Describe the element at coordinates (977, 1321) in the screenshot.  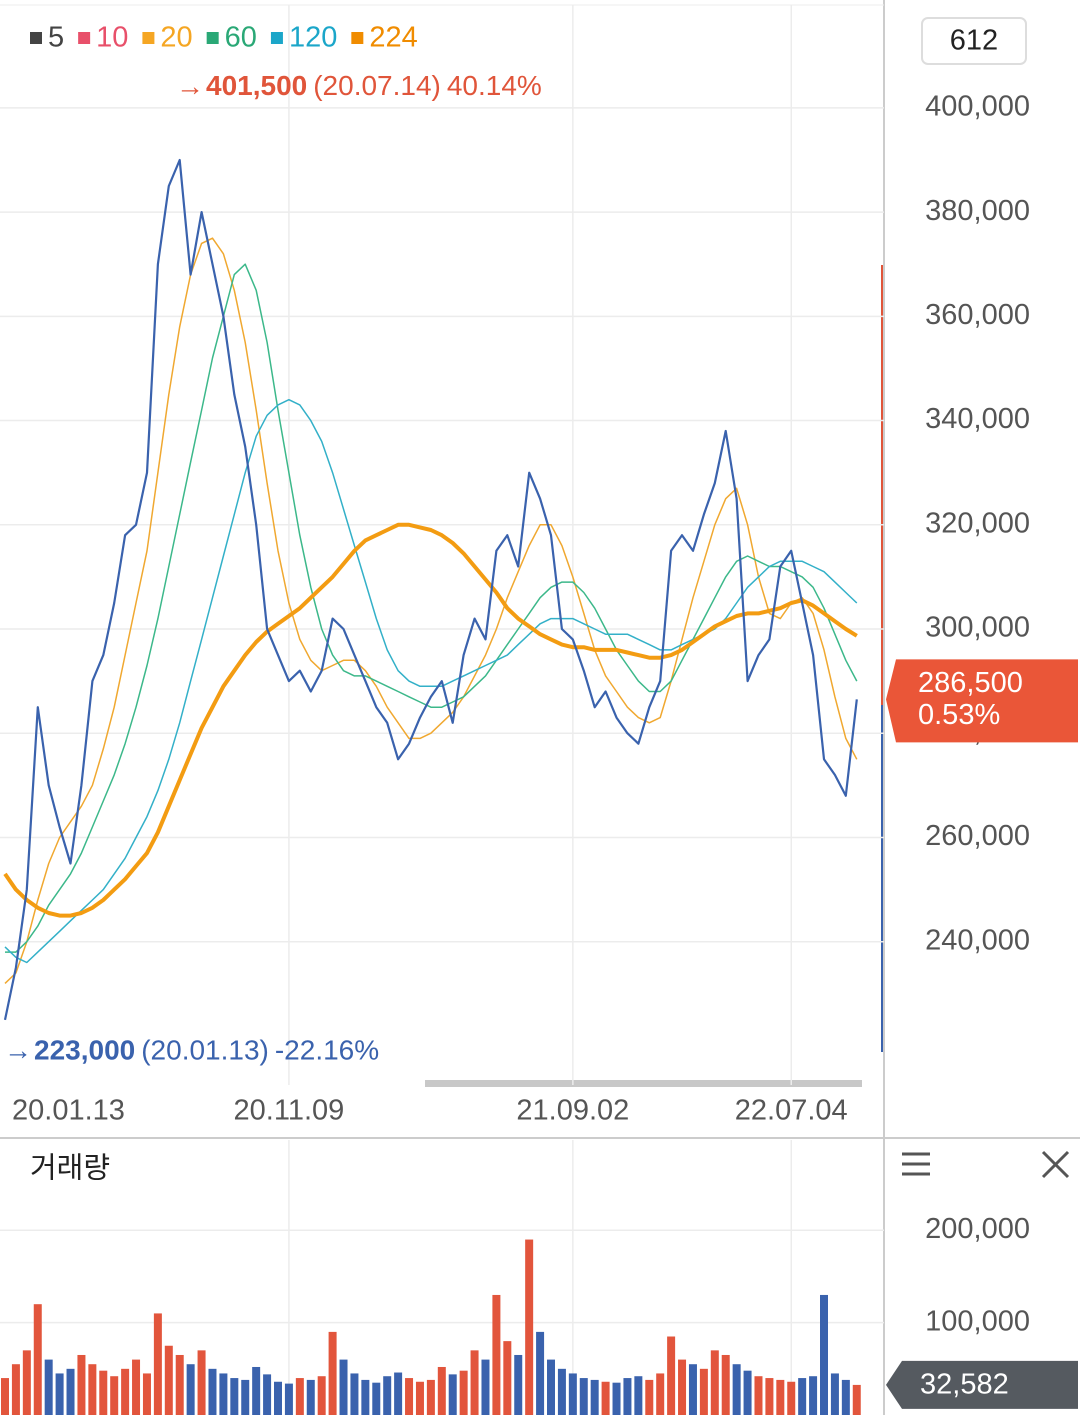
I see `y-tick-label: 100,000` at that location.